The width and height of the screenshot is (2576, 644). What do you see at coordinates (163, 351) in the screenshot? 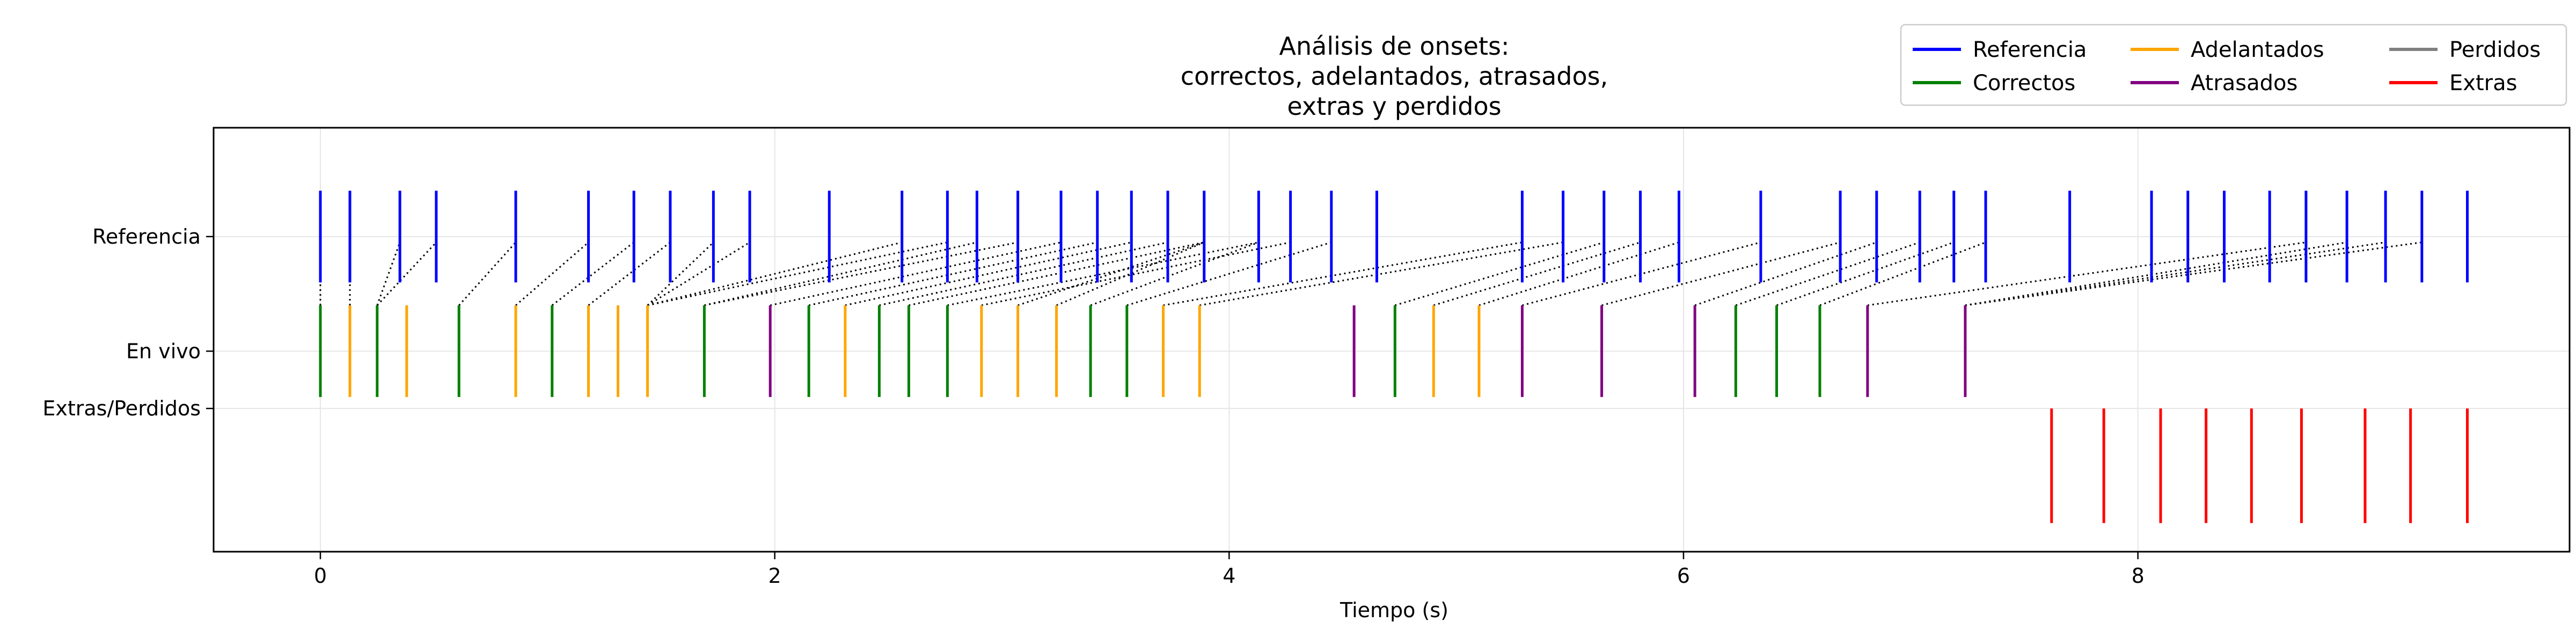
I see `y-tick-label: En vivo` at bounding box center [163, 351].